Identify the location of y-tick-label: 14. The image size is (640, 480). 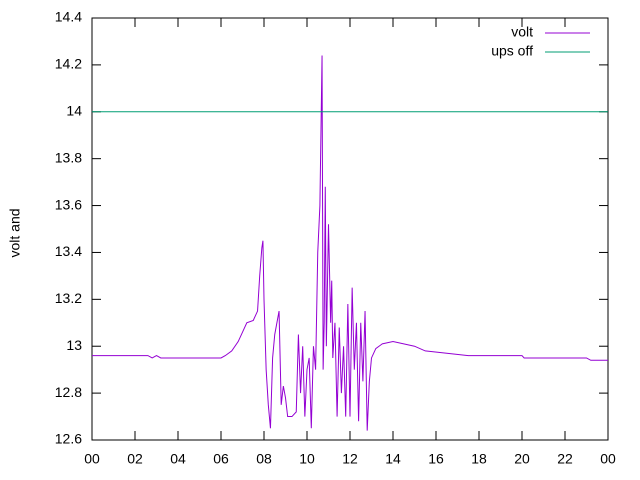
(74, 110).